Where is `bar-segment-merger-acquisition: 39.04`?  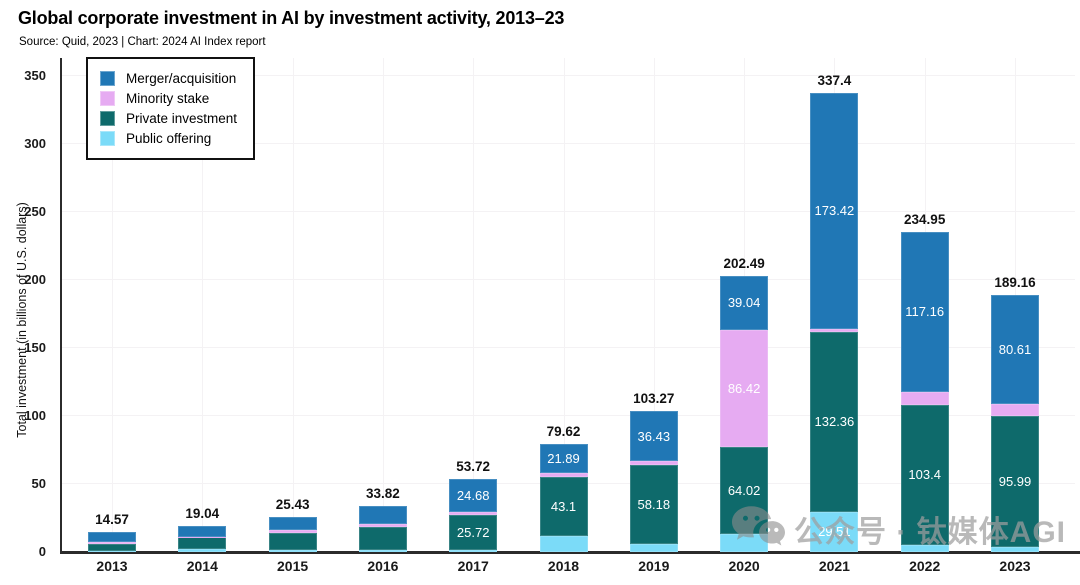
bar-segment-merger-acquisition: 39.04 is located at coordinates (744, 303).